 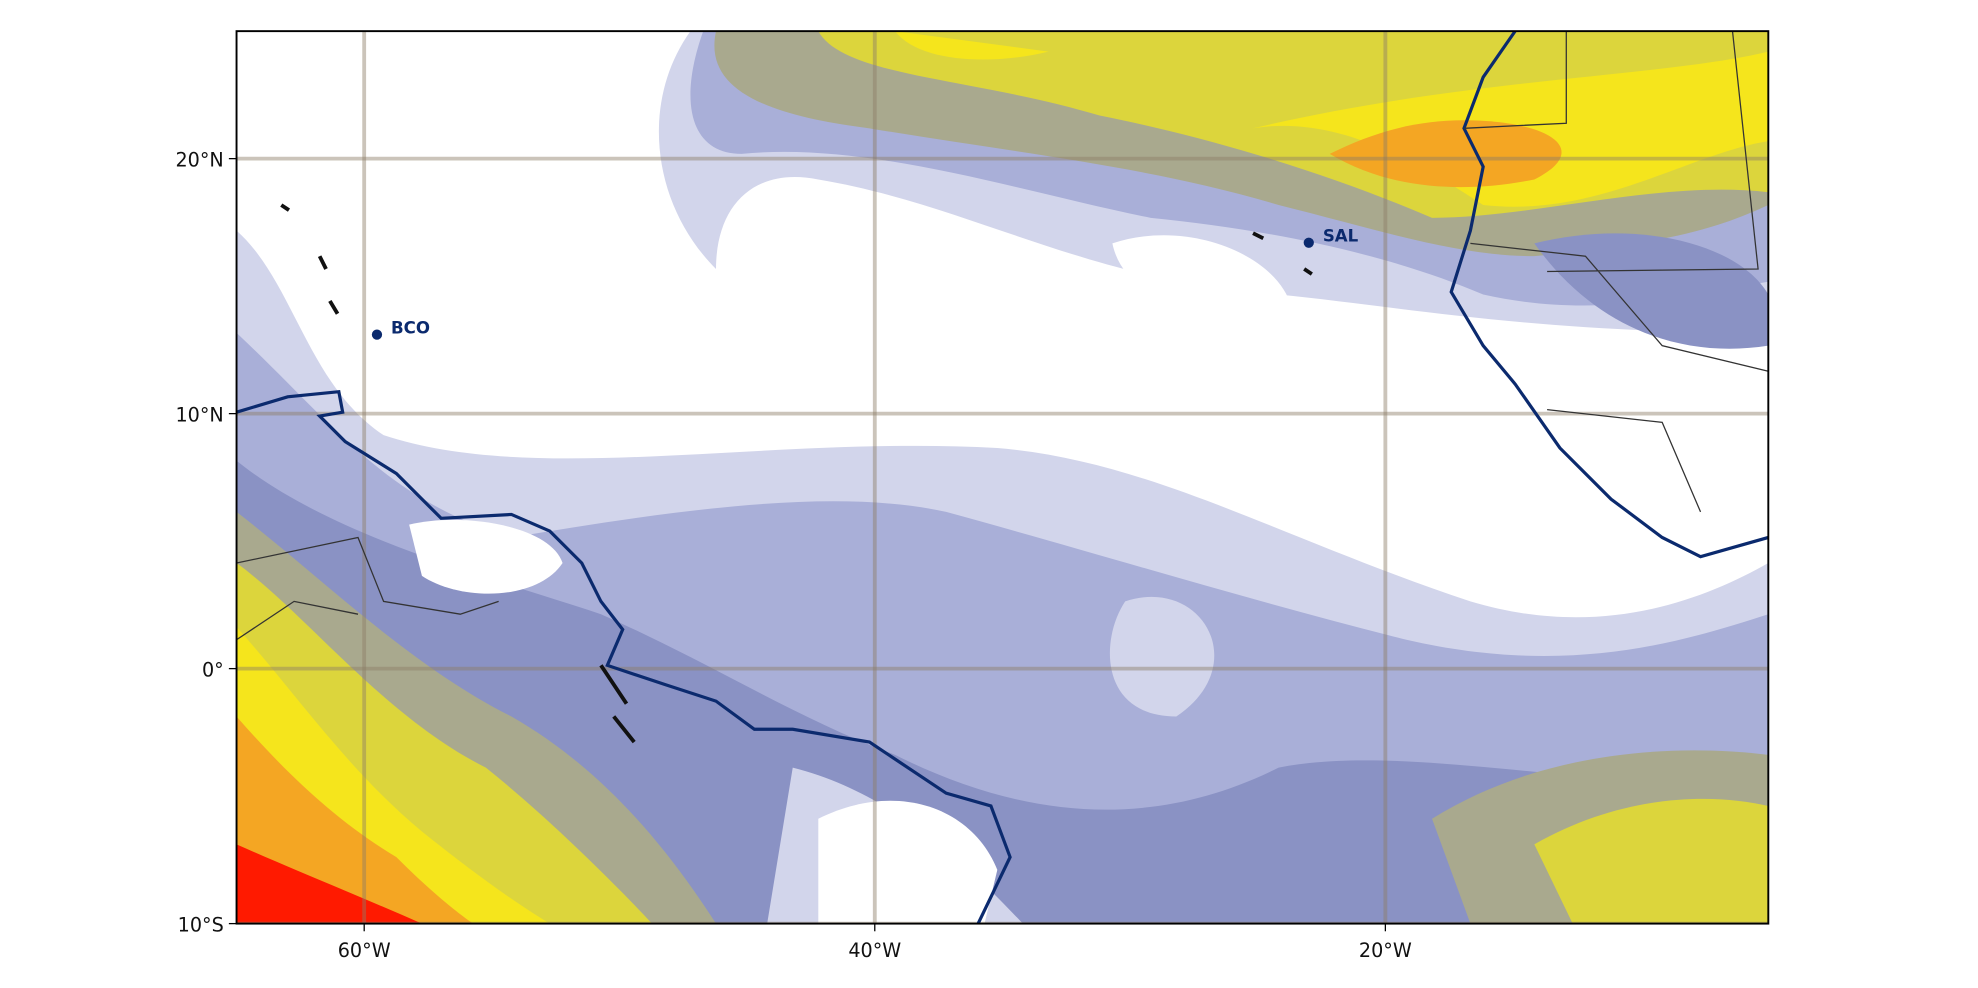 What do you see at coordinates (364, 950) in the screenshot?
I see `x-tick-label: 60°W` at bounding box center [364, 950].